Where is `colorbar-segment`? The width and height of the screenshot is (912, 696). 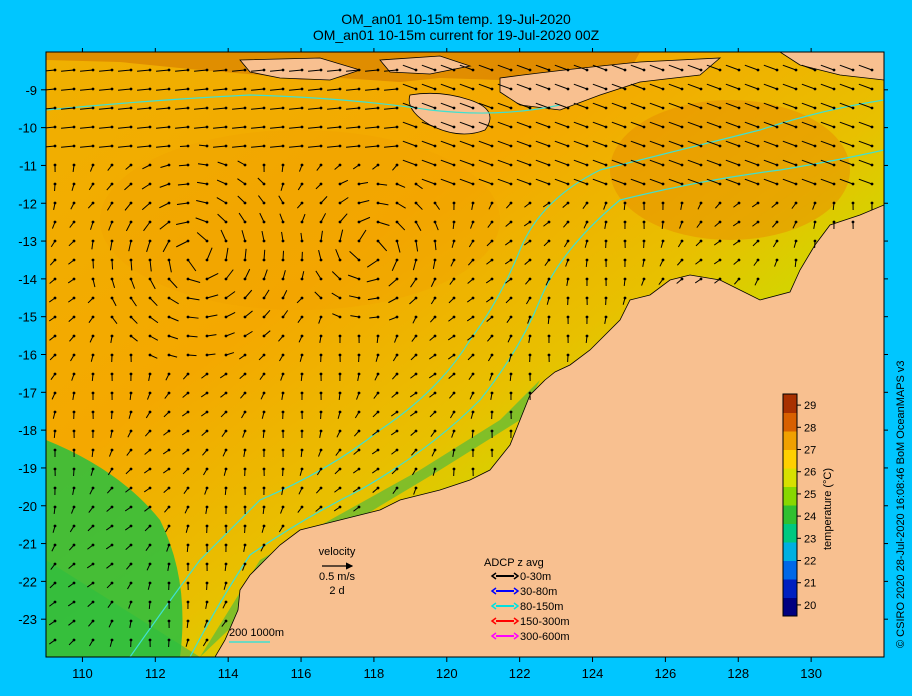 colorbar-segment is located at coordinates (790, 496).